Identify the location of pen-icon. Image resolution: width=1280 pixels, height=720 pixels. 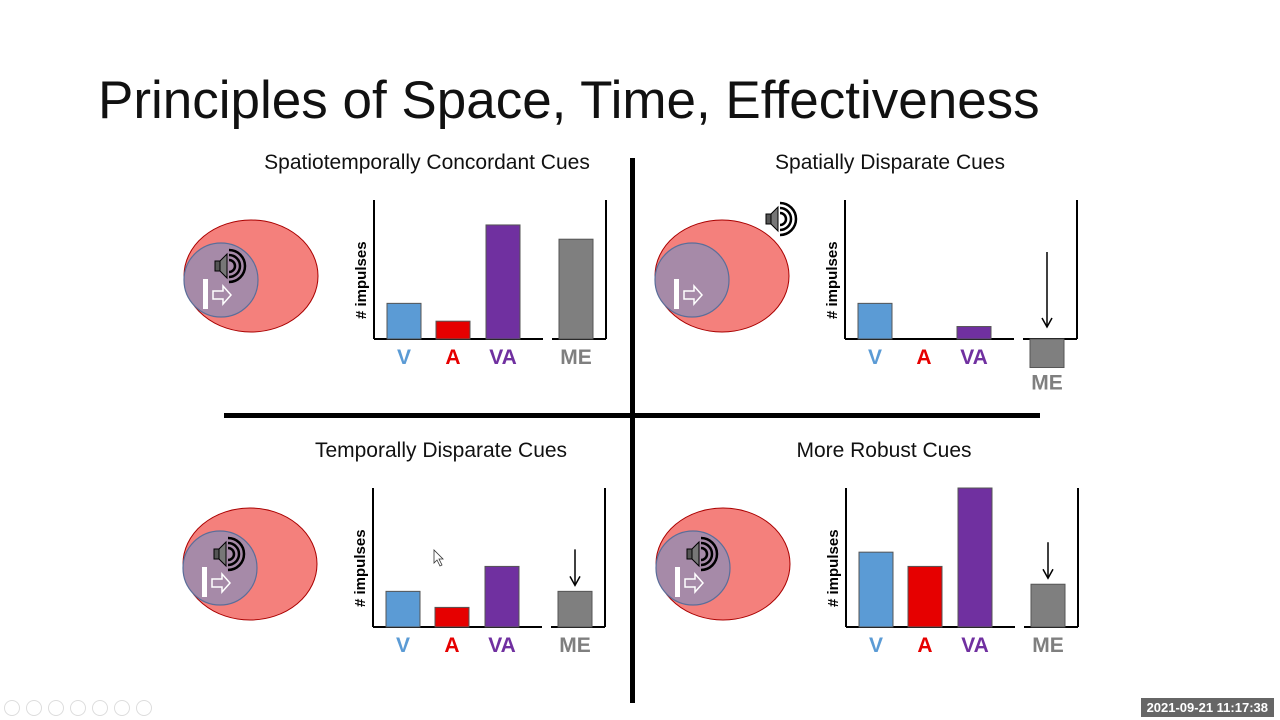
(56, 708).